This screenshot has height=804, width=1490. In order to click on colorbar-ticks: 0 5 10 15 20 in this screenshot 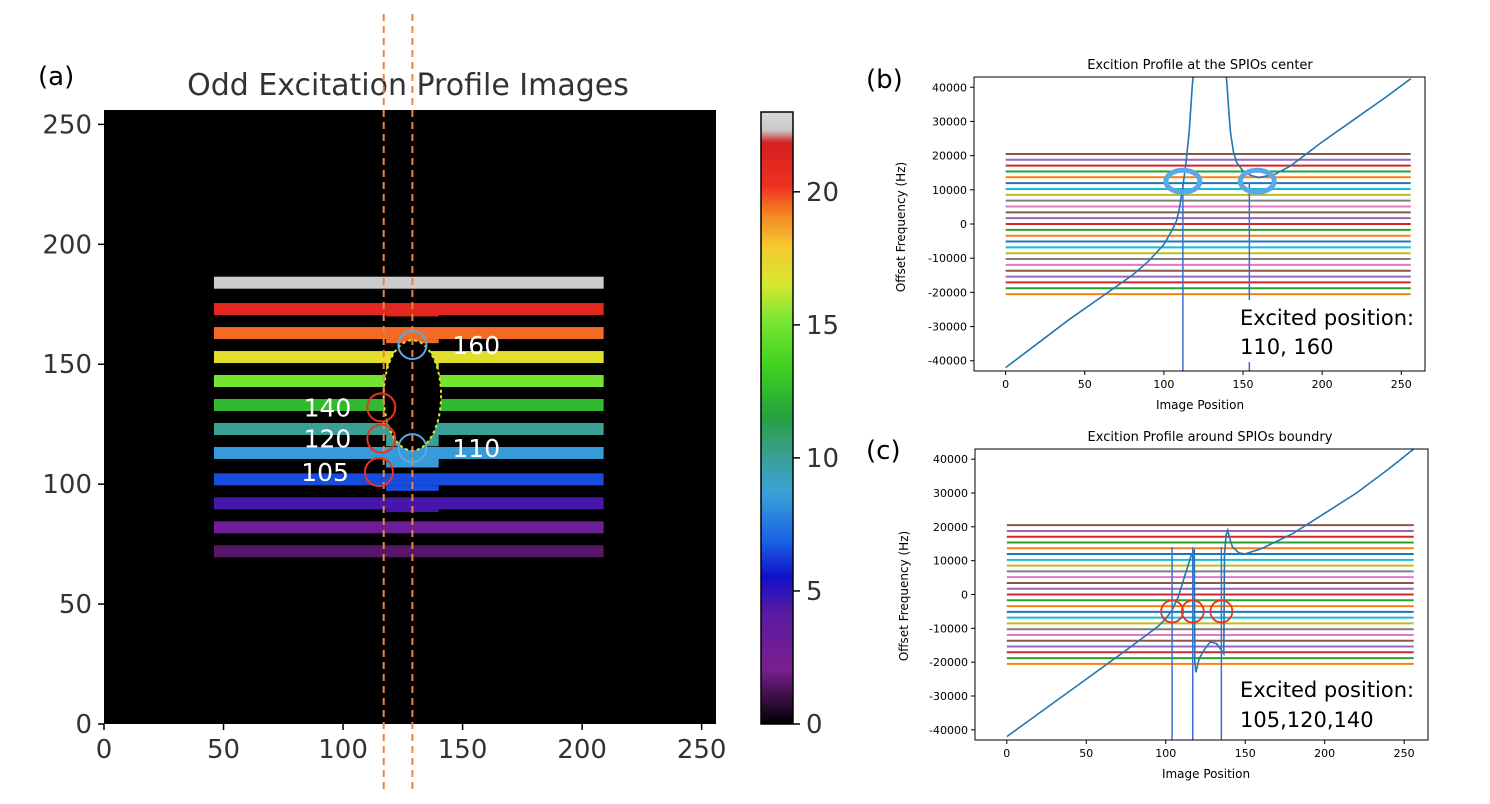, I will do `click(816, 459)`.